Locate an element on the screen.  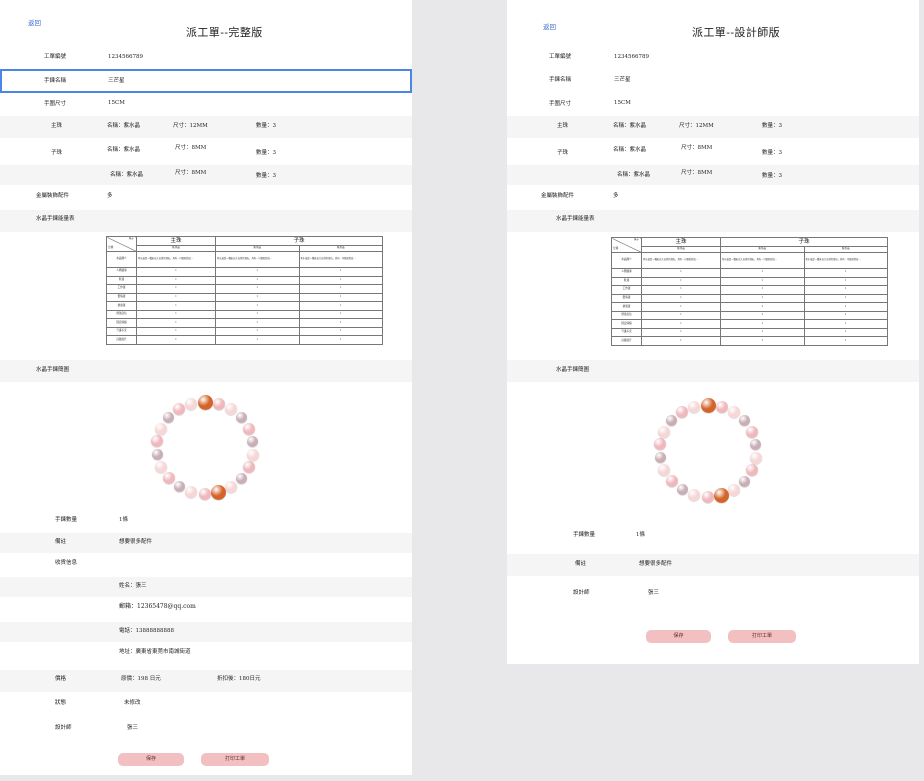
corner-cell: 珠子 分類 is located at coordinates (626, 245).